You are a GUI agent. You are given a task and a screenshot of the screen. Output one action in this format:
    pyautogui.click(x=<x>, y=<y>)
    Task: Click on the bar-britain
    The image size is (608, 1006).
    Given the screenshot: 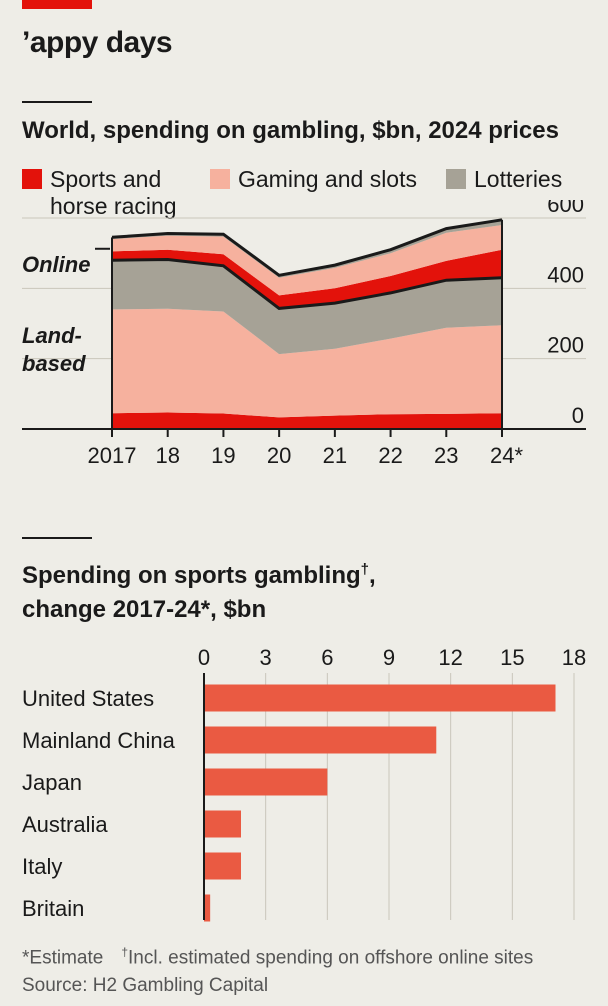 What is the action you would take?
    pyautogui.click(x=207, y=908)
    